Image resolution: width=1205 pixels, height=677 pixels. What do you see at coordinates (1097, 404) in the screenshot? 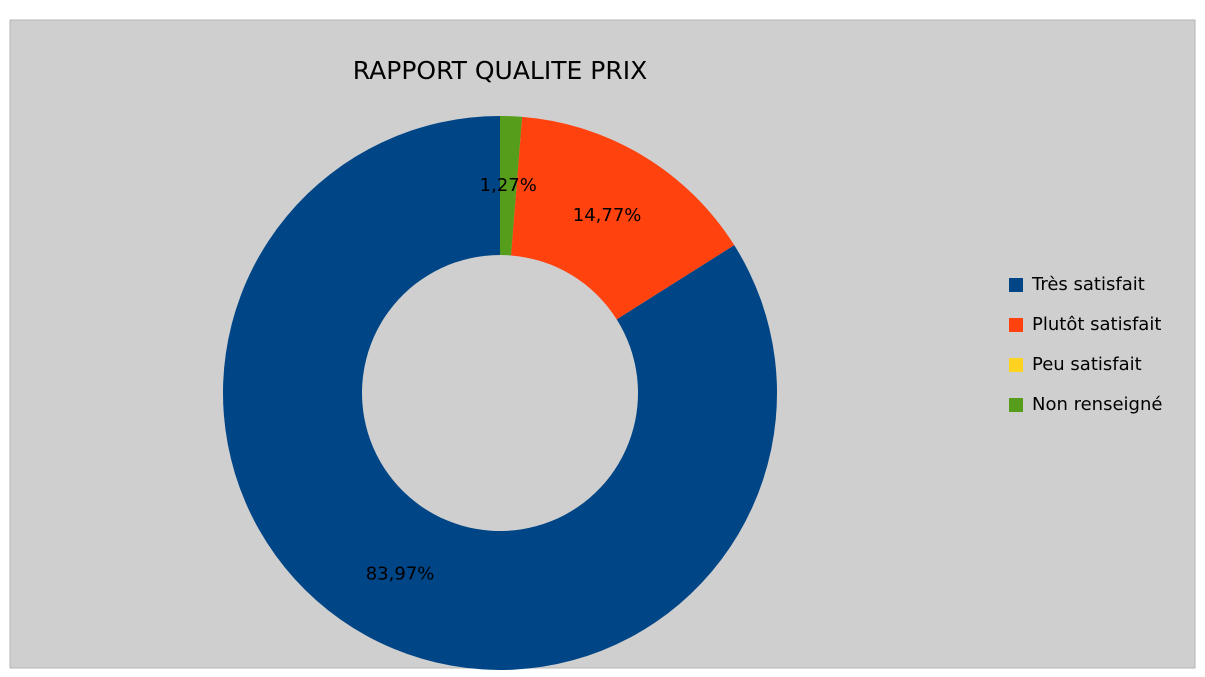
I see `legend-label: Non renseigné` at bounding box center [1097, 404].